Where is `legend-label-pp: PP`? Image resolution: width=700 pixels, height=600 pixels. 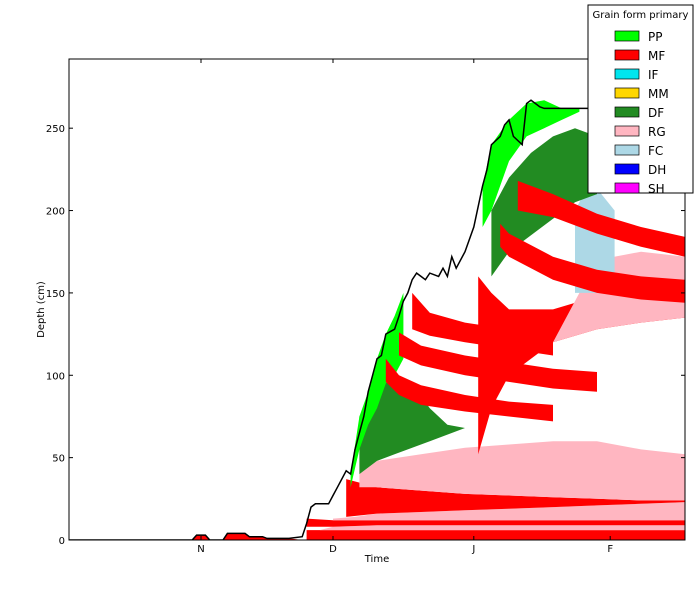 legend-label-pp: PP is located at coordinates (655, 37).